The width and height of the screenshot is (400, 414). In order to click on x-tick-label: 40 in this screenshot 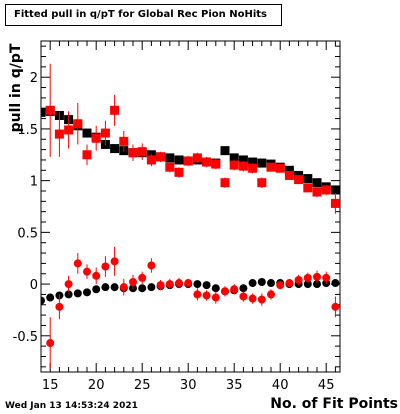, I will do `click(280, 385)`.